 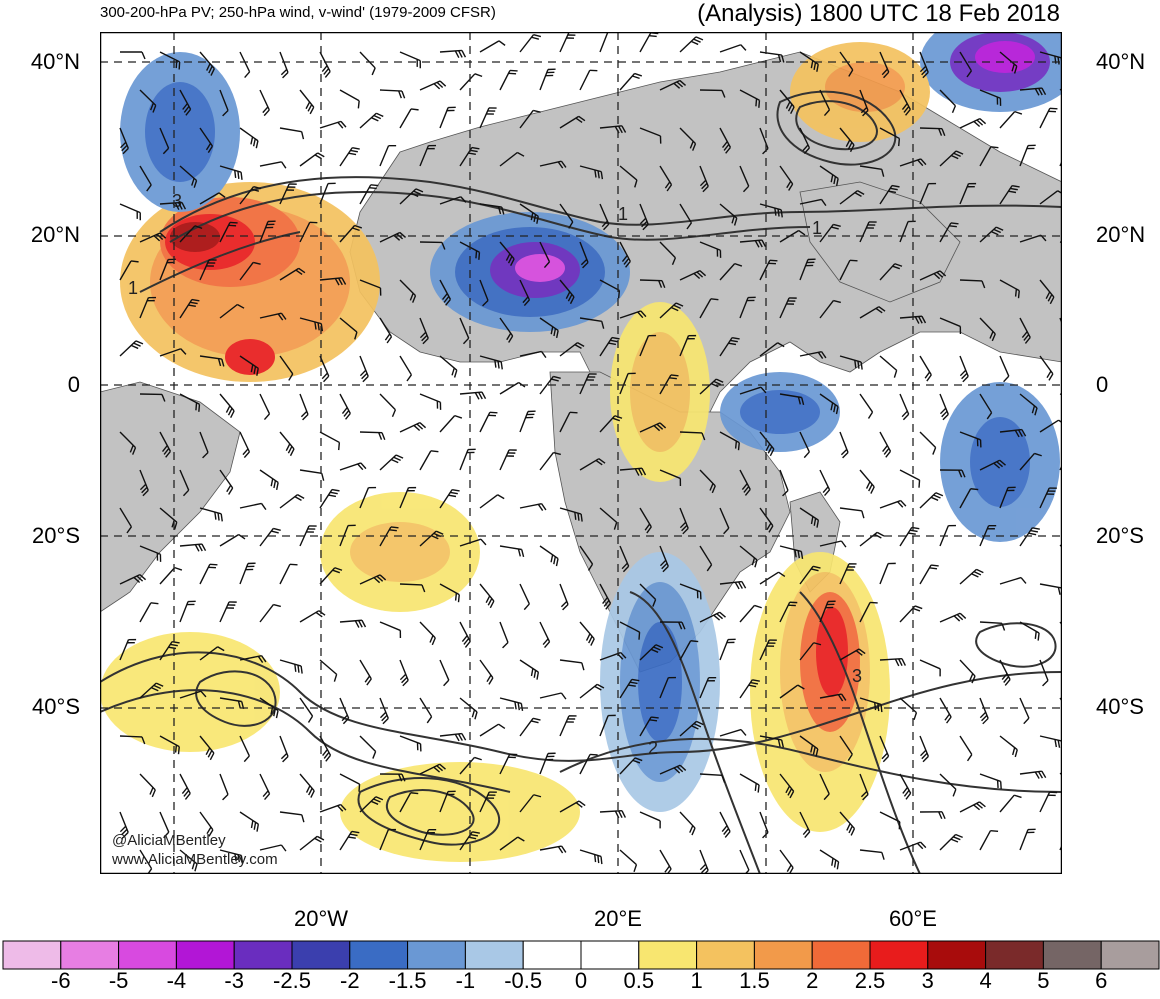 What do you see at coordinates (234, 980) in the screenshot?
I see `colorbar-label: -3` at bounding box center [234, 980].